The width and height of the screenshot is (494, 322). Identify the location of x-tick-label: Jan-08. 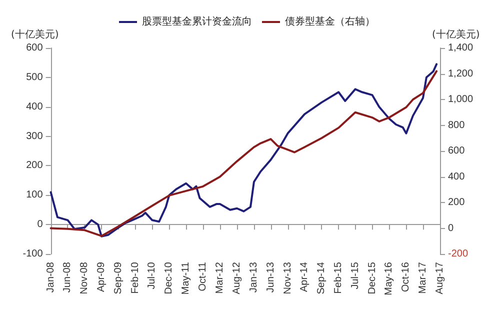
(50, 277).